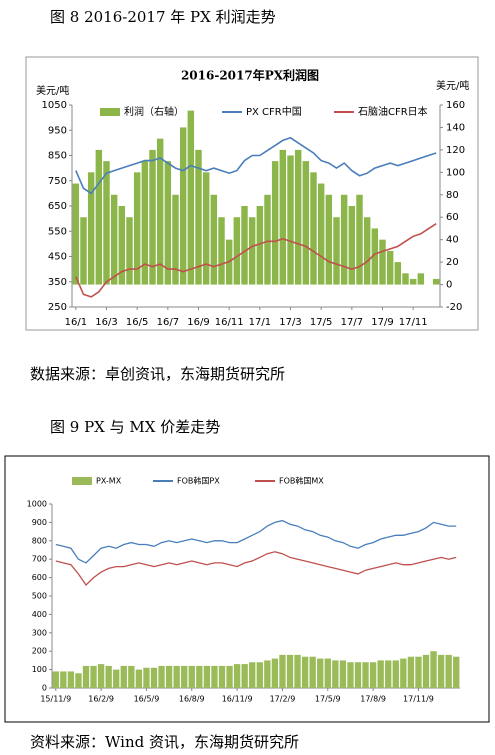  I want to click on x-tick-label: 16/3, so click(106, 322).